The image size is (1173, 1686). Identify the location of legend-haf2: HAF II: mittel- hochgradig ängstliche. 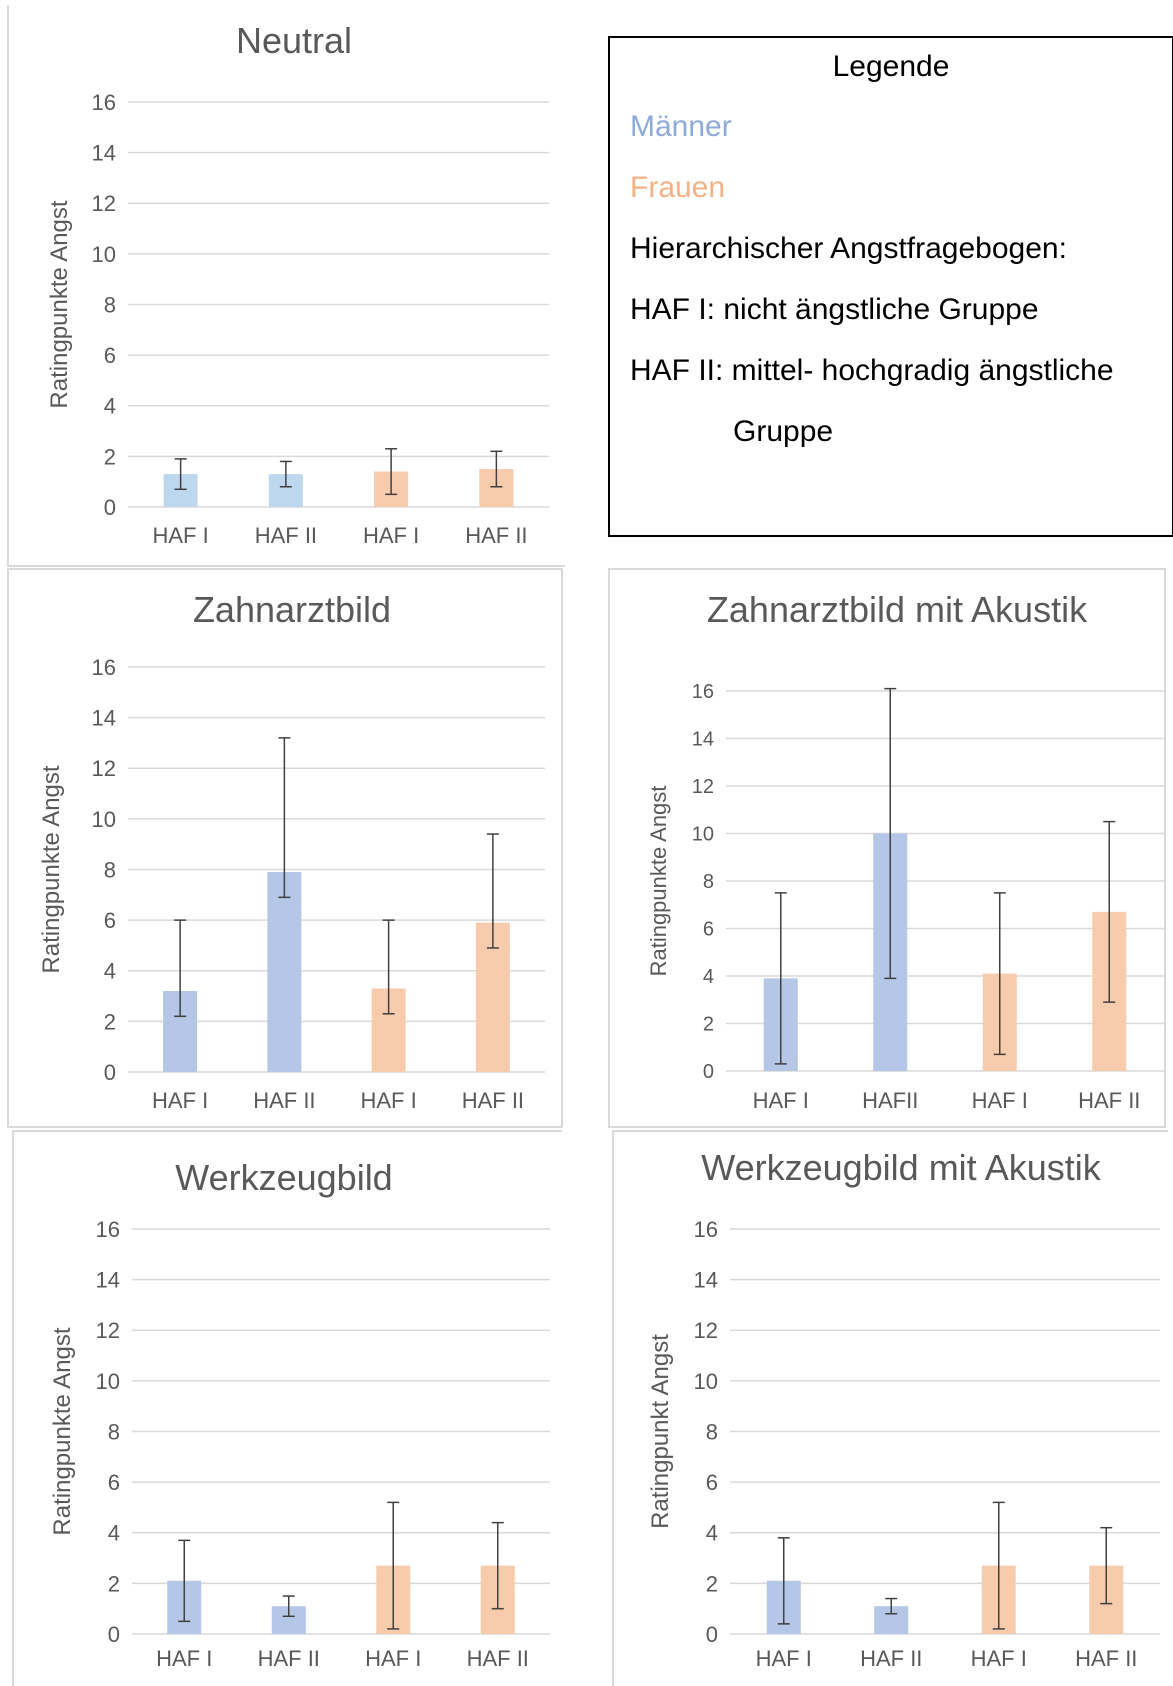
(872, 370).